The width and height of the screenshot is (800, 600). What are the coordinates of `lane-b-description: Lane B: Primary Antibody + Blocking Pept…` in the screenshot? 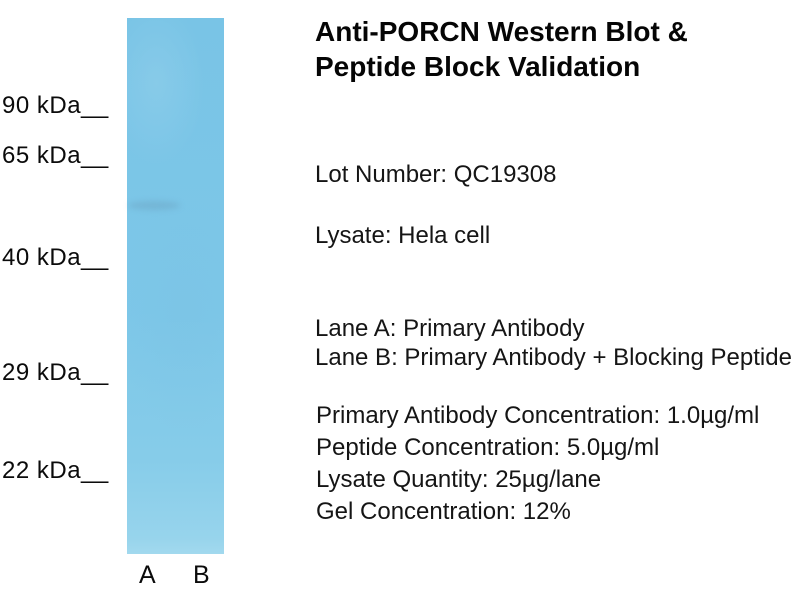 It's located at (553, 357).